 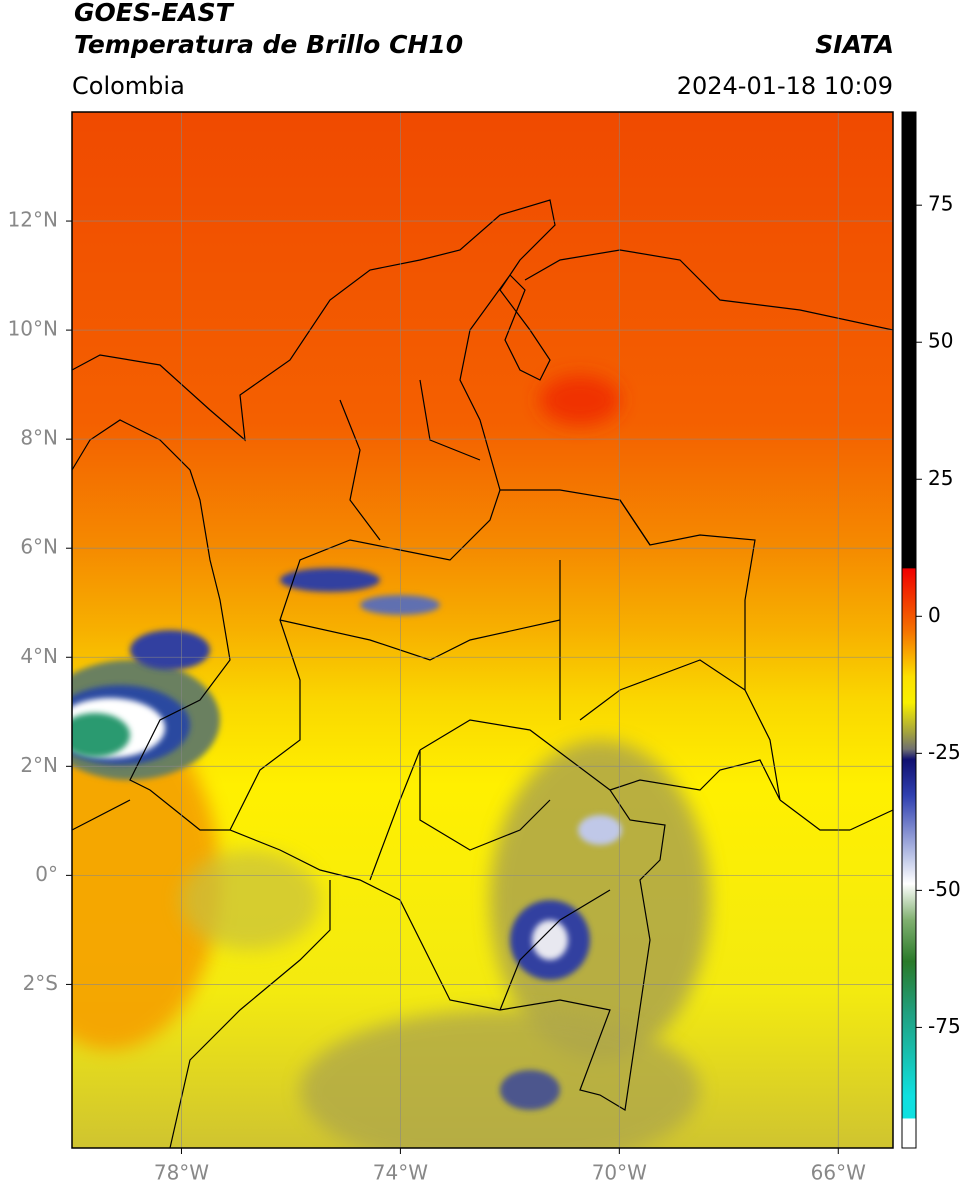 I want to click on colorbar-tick-label: -50, so click(x=944, y=889).